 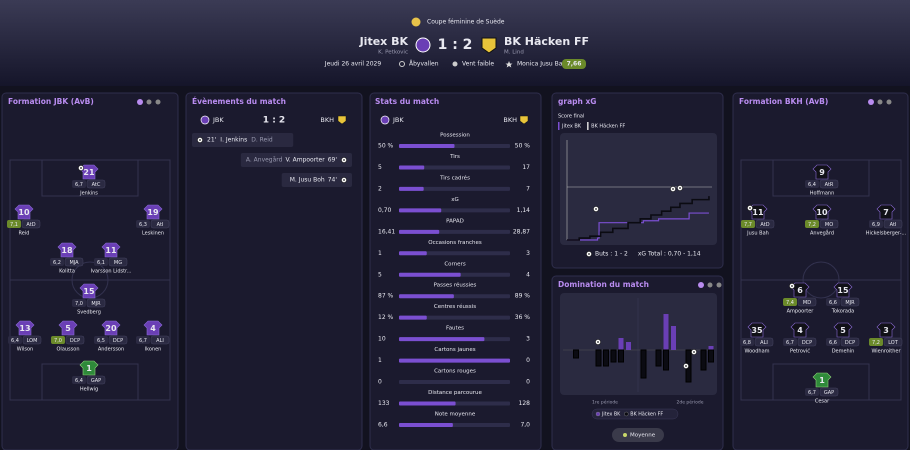 What do you see at coordinates (541, 64) in the screenshot?
I see `player-of-match: Monica Jusu Bah` at bounding box center [541, 64].